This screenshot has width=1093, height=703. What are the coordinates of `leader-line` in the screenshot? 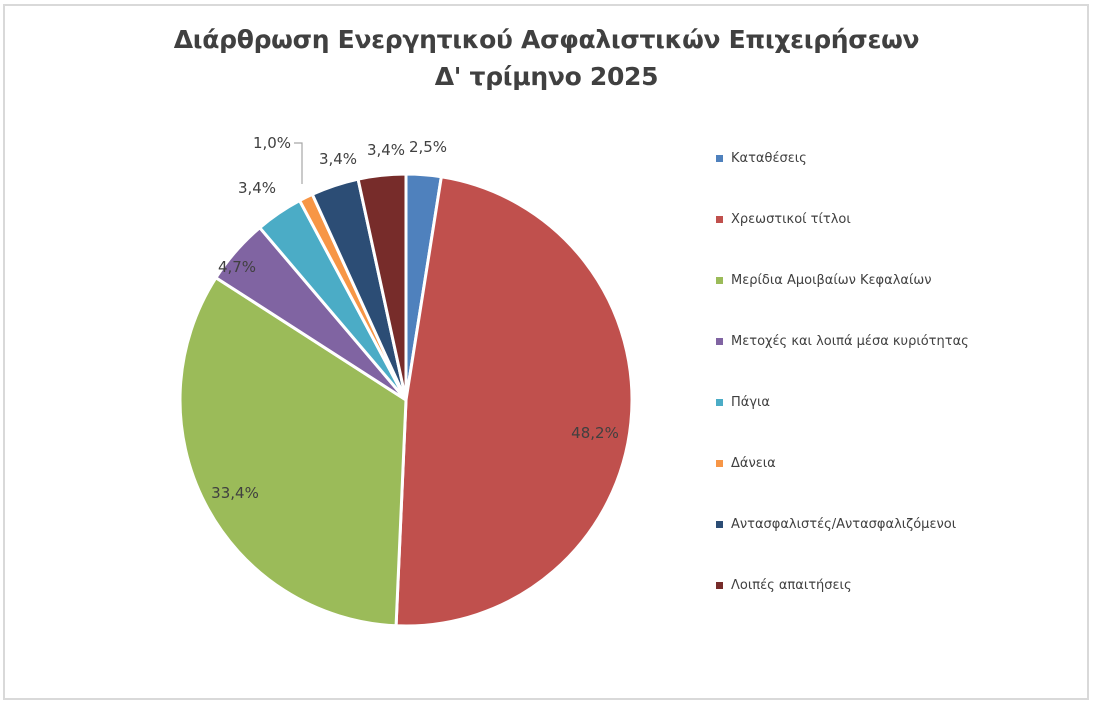 It's located at (298, 163).